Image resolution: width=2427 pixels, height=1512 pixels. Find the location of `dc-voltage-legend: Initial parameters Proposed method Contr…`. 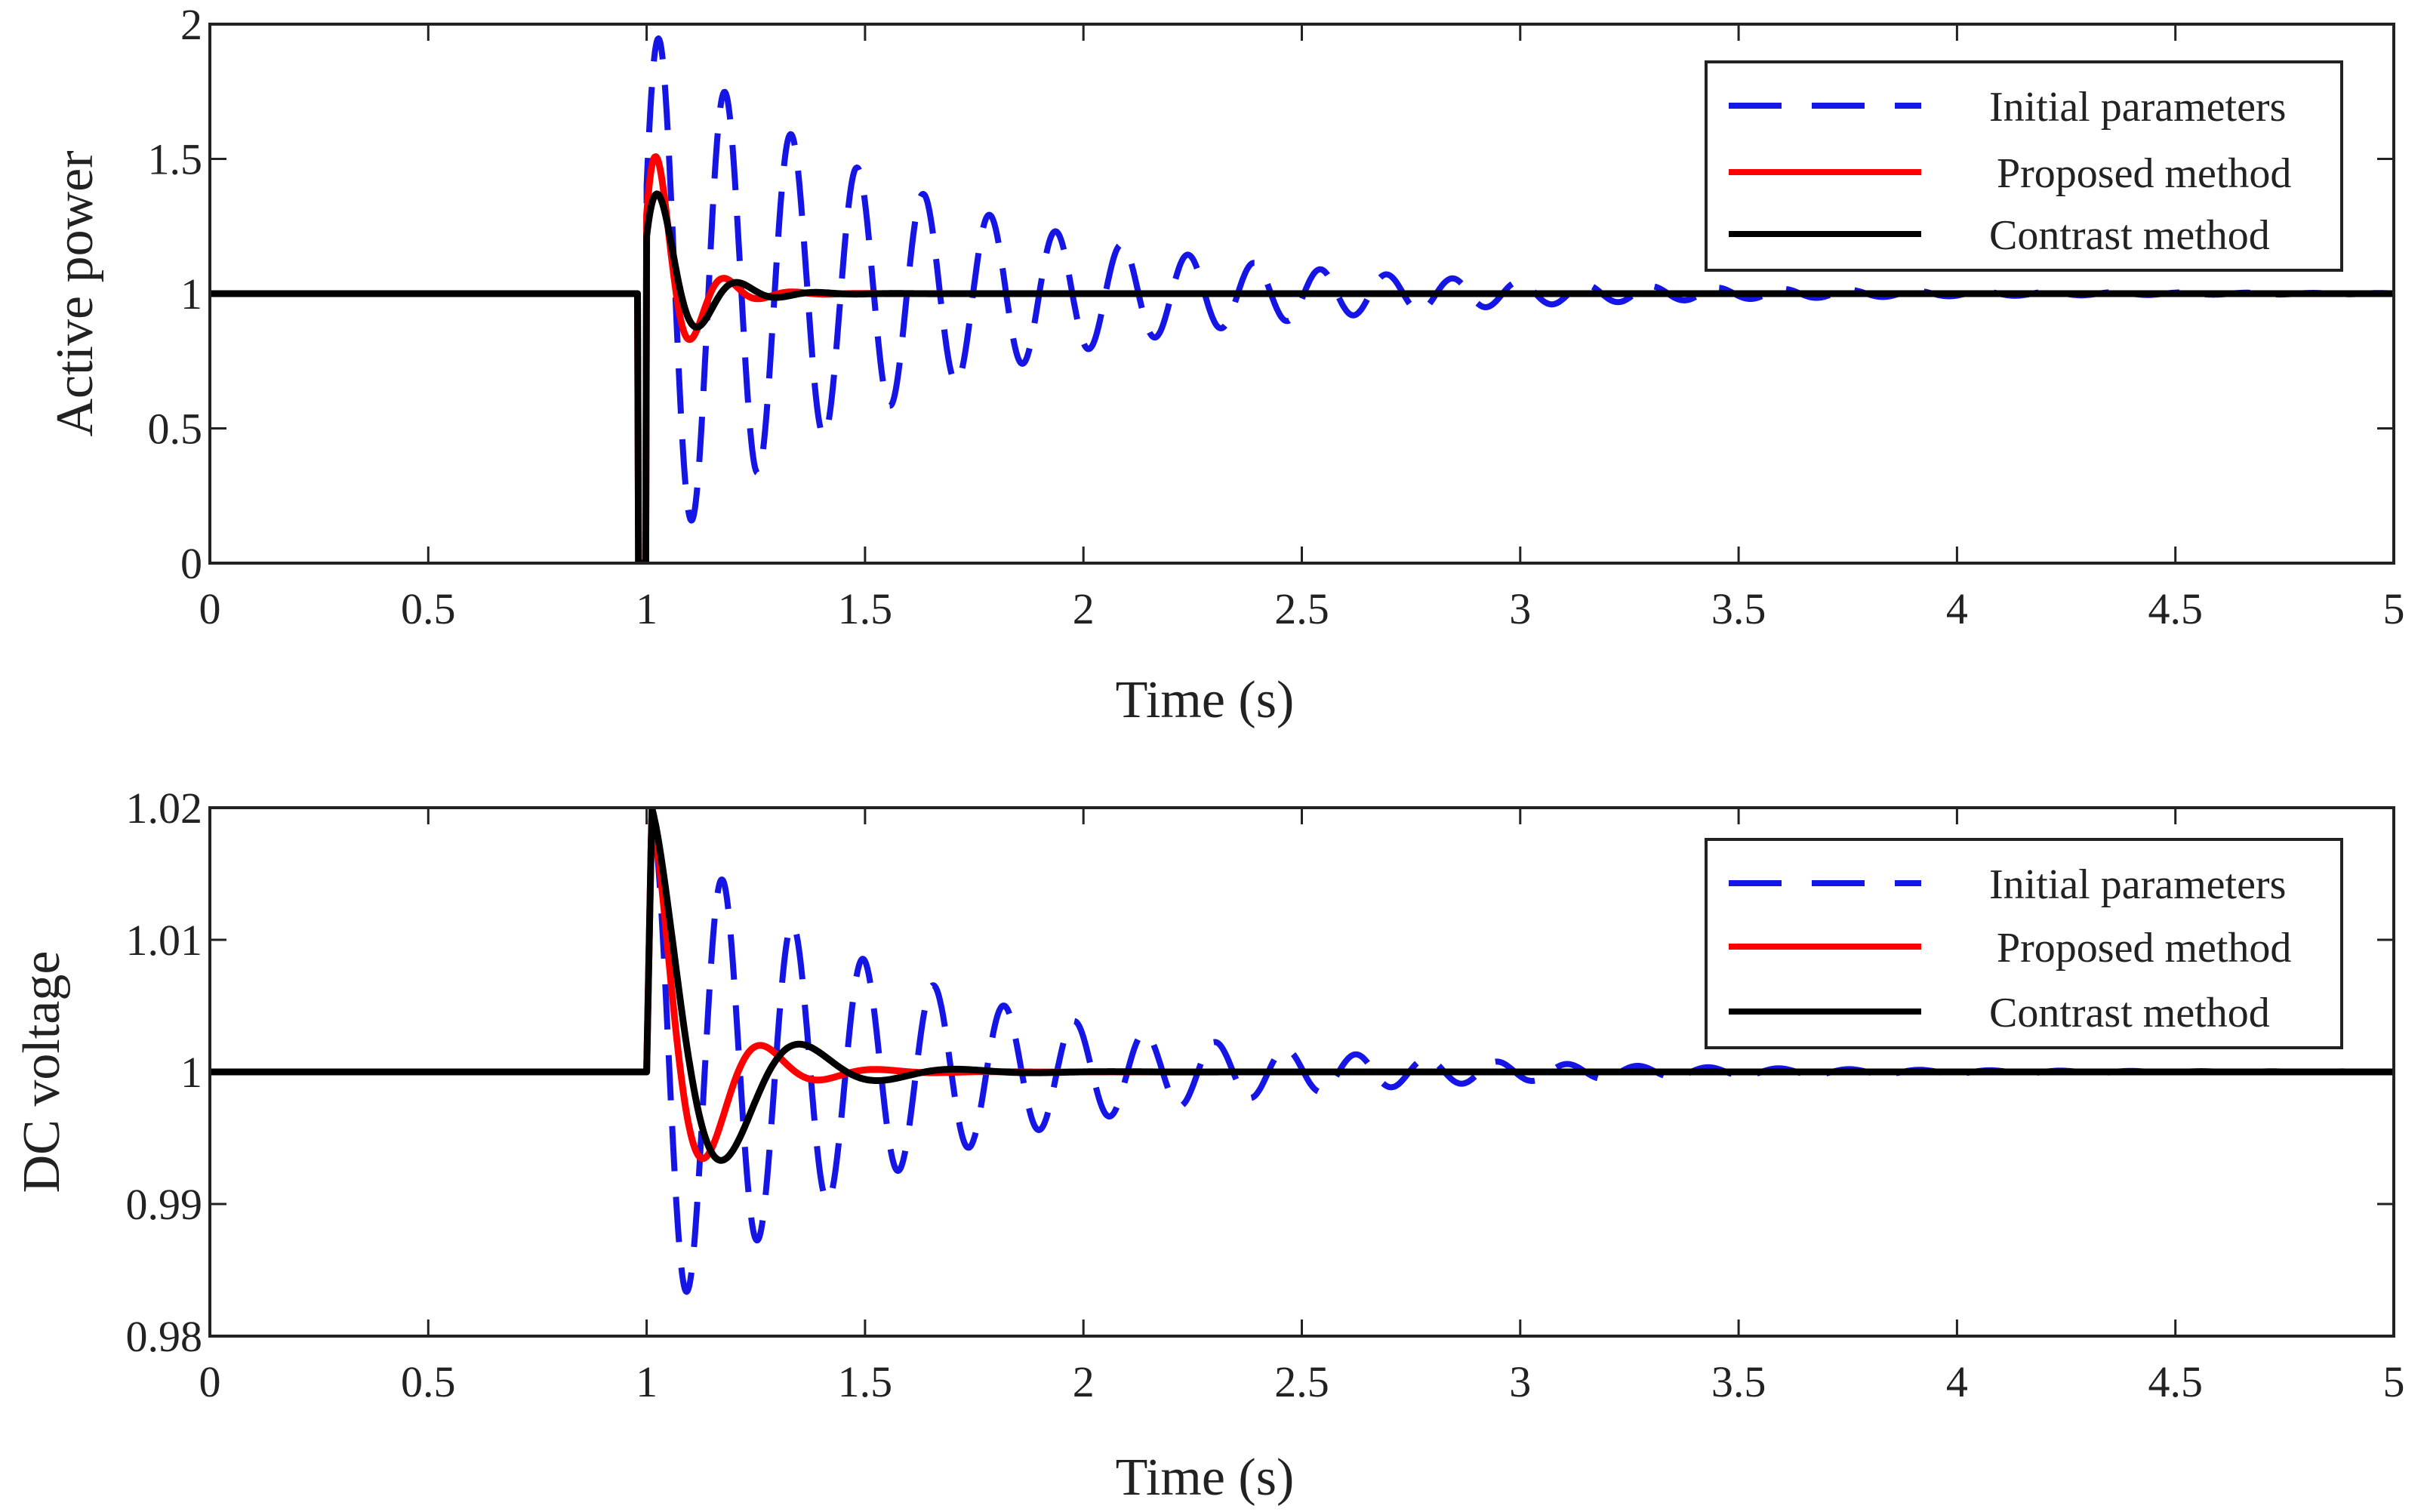

dc-voltage-legend: Initial parameters Proposed method Contr… is located at coordinates (2024, 943).